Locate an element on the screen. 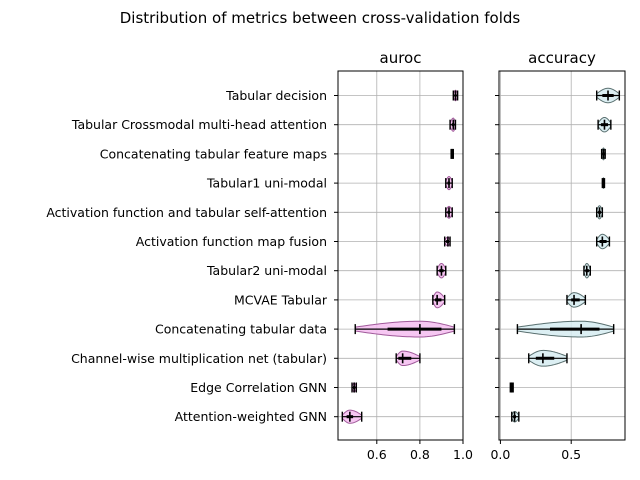 The image size is (640, 480). category-label: Tabular Crossmodal multi-head attention is located at coordinates (199, 124).